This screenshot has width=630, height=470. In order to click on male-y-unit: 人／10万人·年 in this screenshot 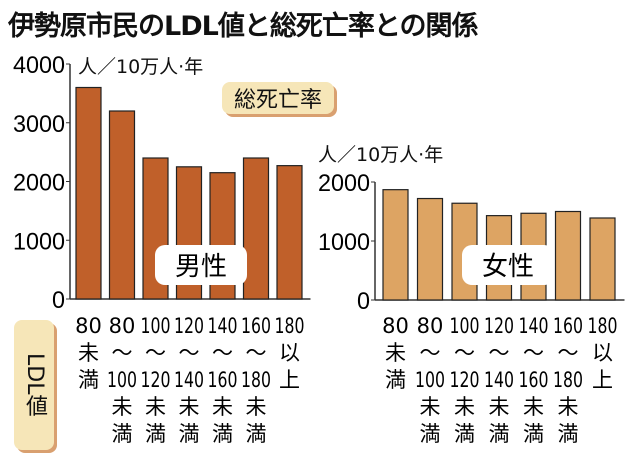, I will do `click(141, 67)`.